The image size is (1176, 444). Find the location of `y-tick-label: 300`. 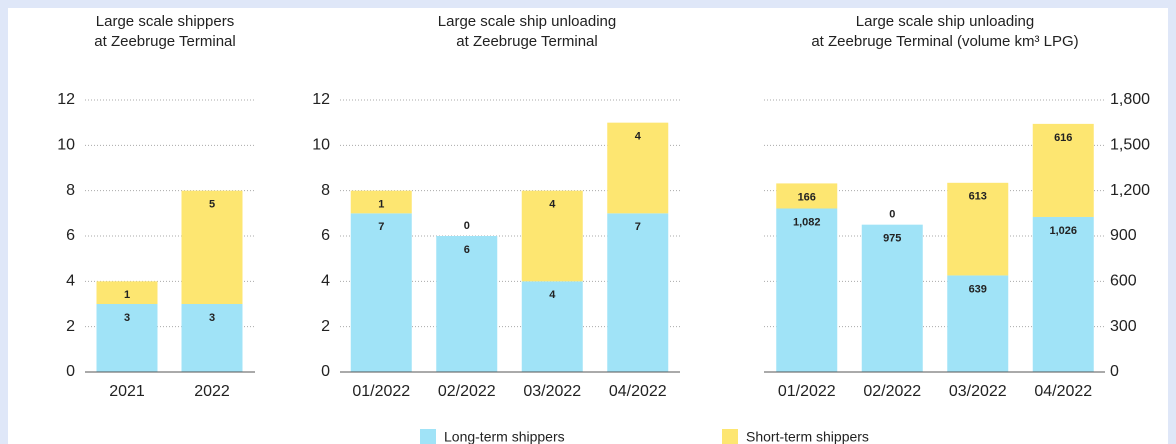

y-tick-label: 300 is located at coordinates (1123, 326).